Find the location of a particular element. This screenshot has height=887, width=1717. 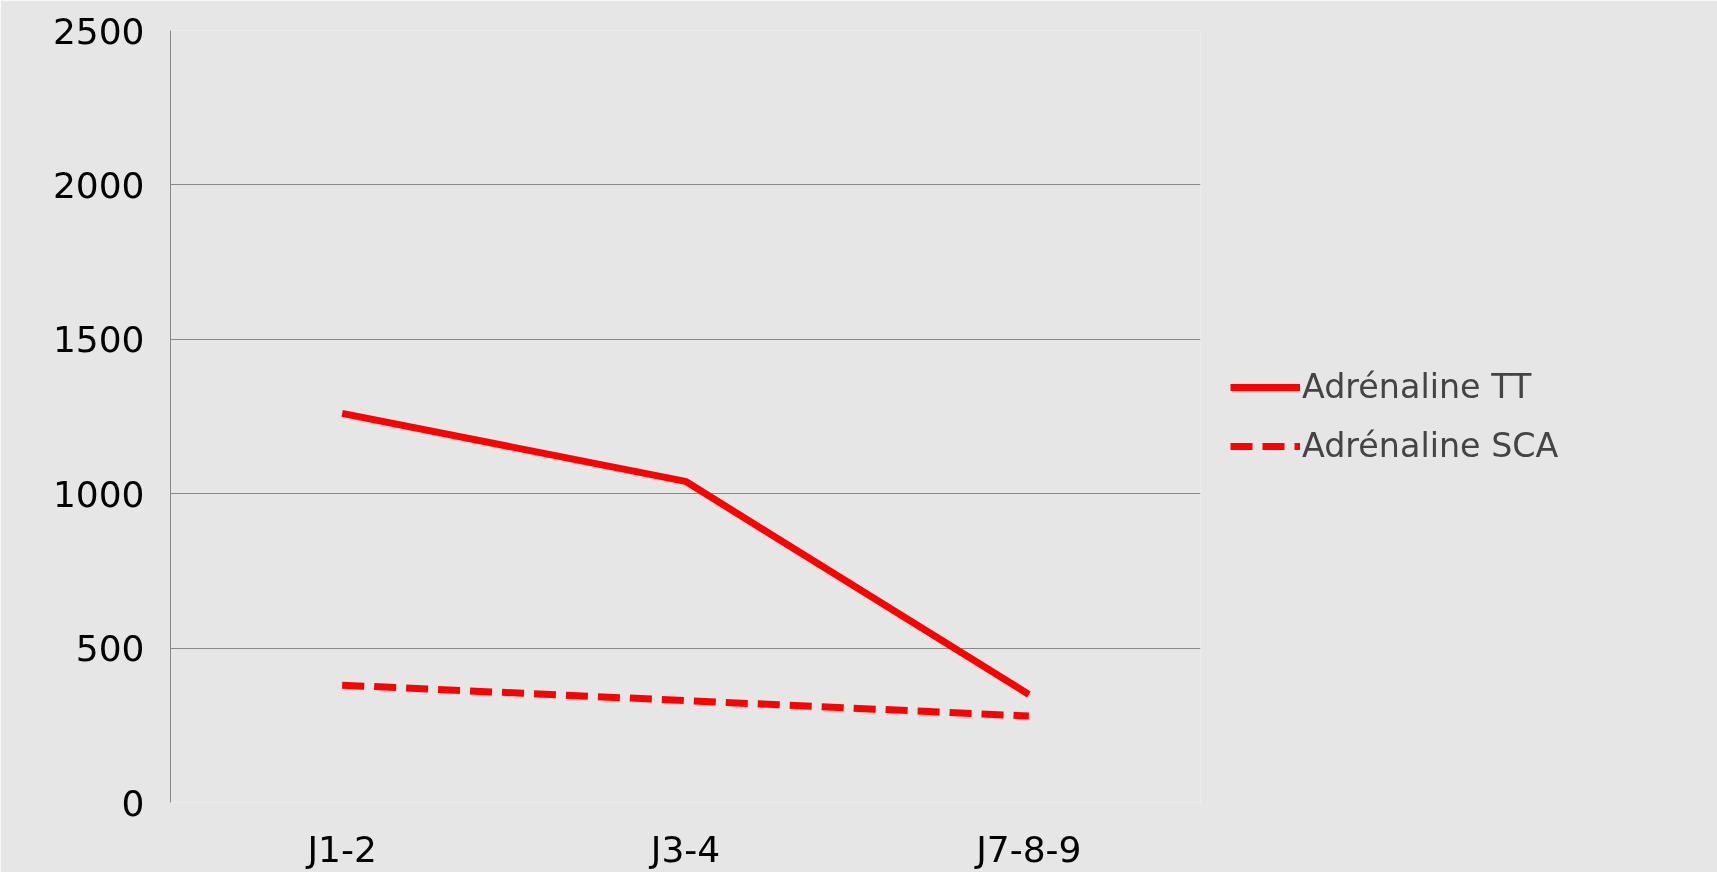

y-tick-label: 2000 is located at coordinates (98, 185).